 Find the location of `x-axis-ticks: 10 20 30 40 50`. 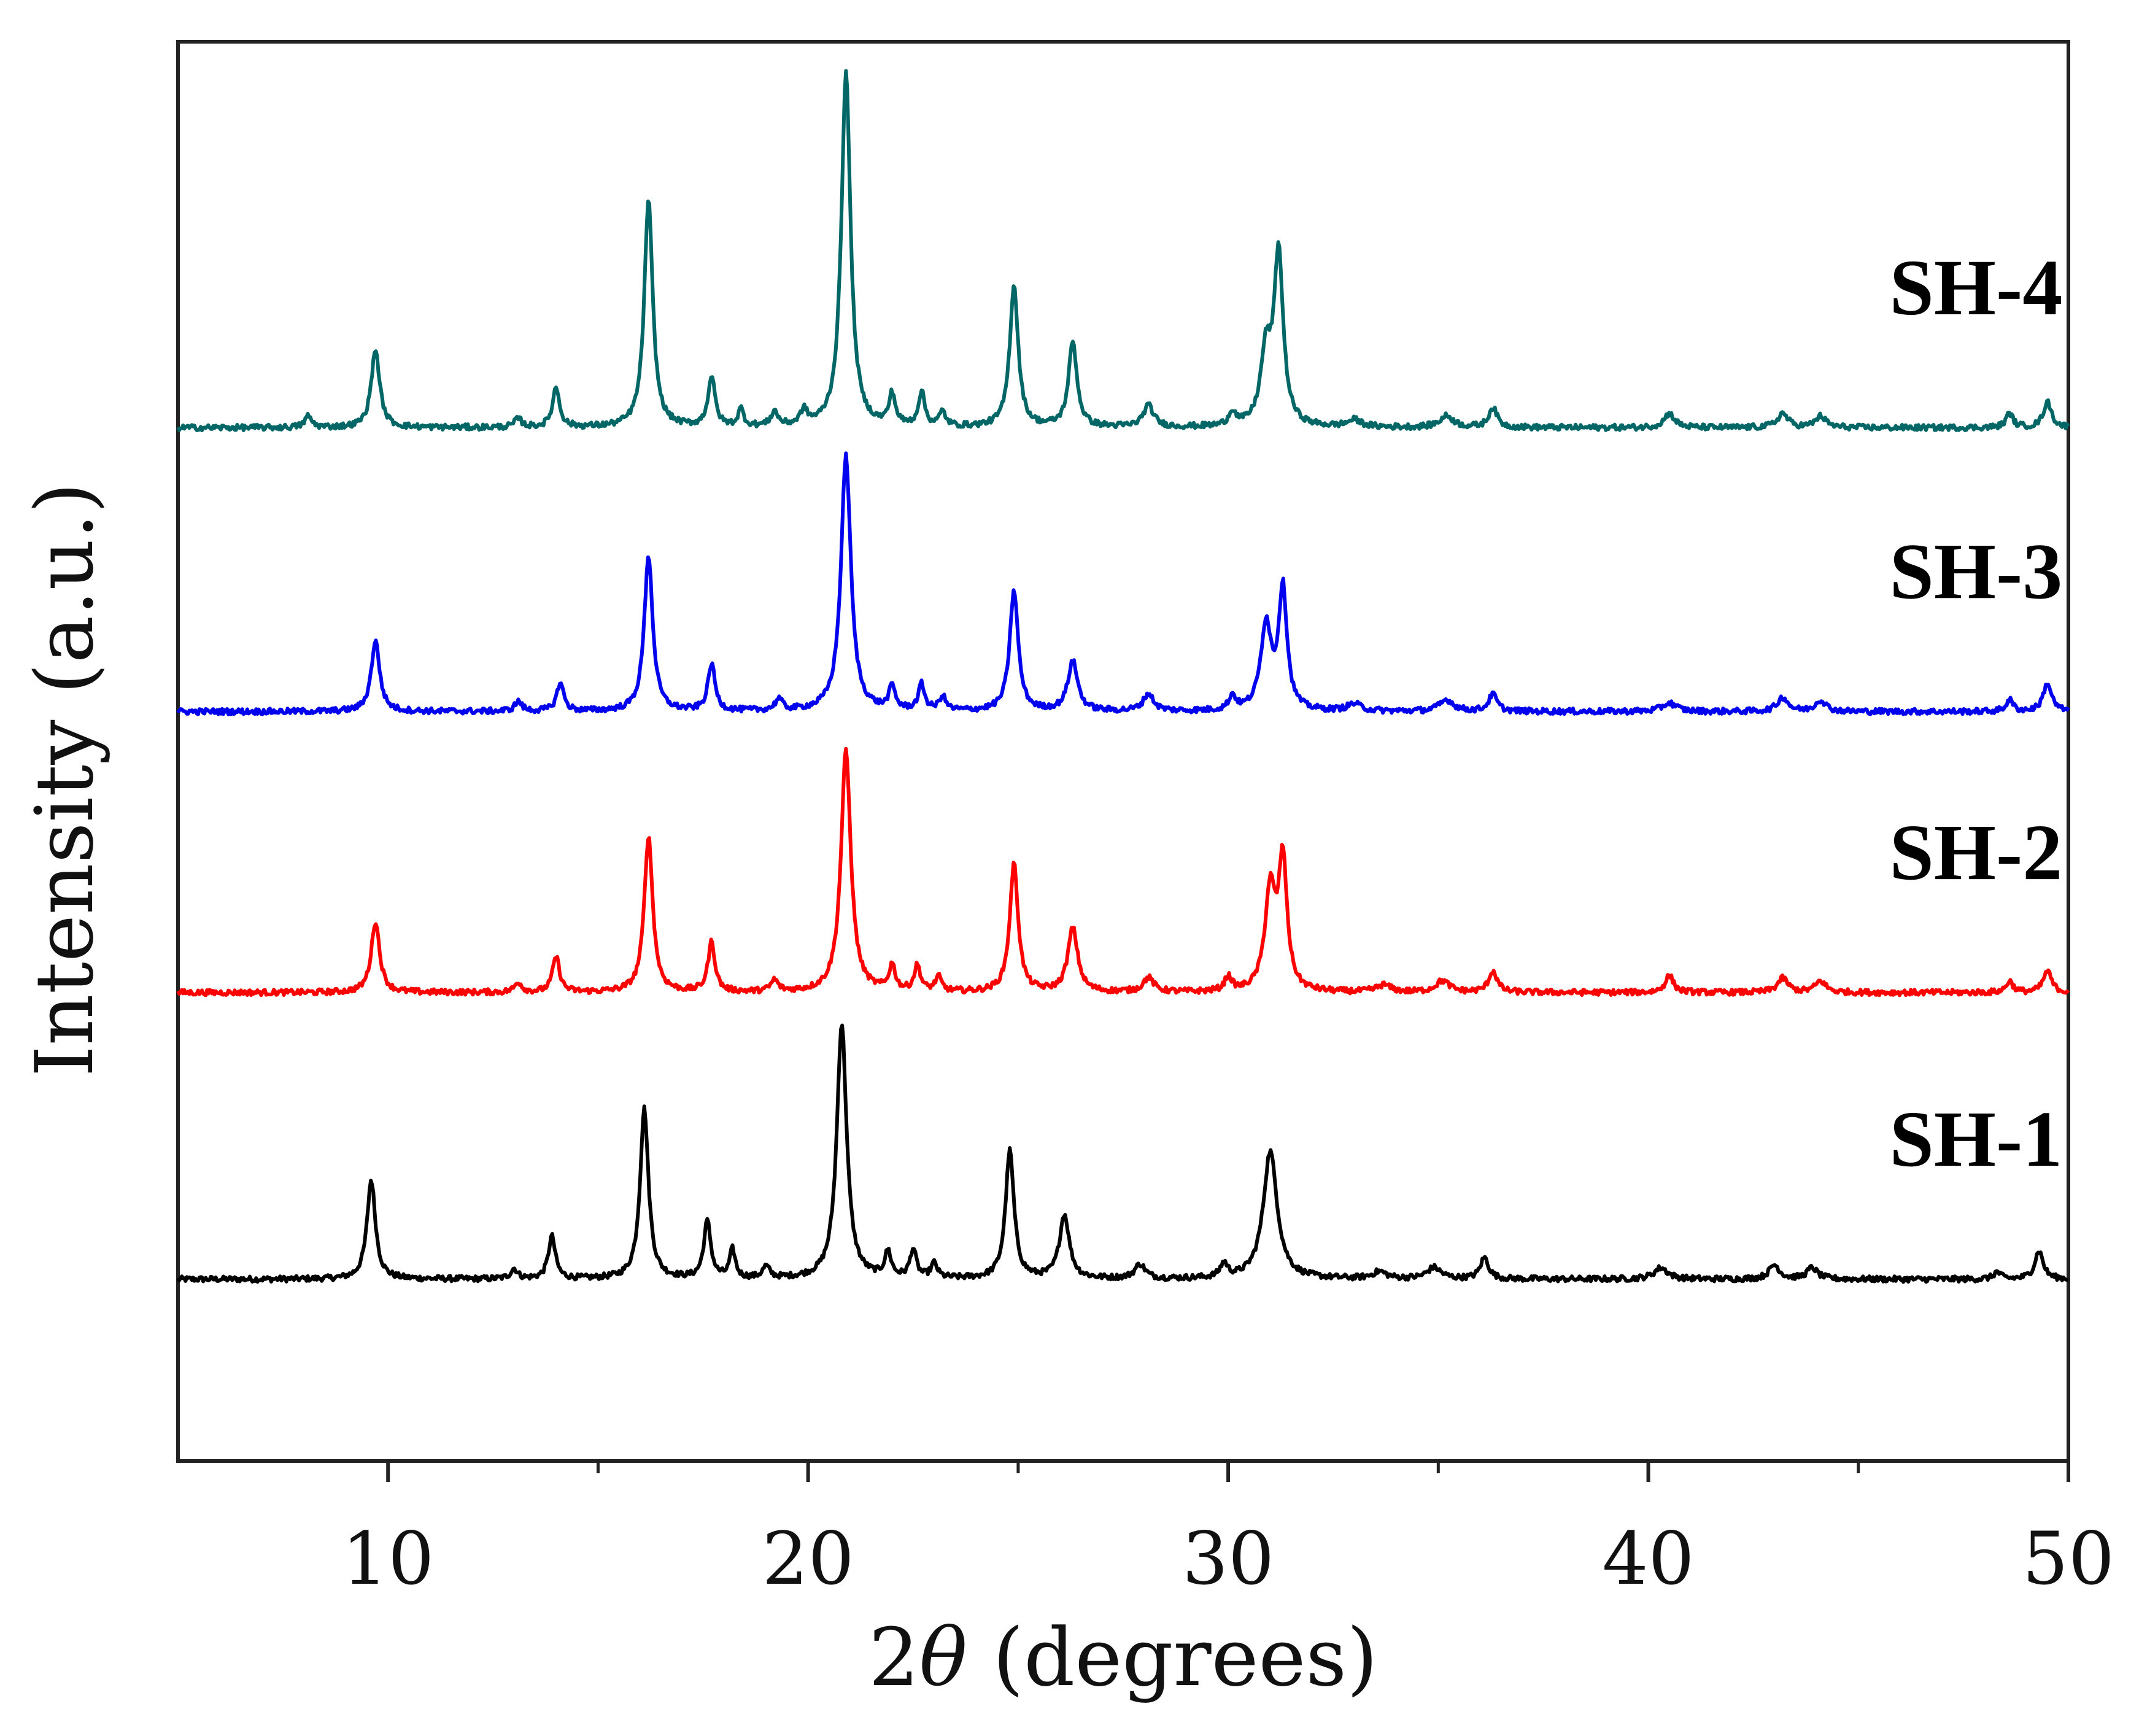

x-axis-ticks: 10 20 30 40 50 is located at coordinates (1228, 1531).